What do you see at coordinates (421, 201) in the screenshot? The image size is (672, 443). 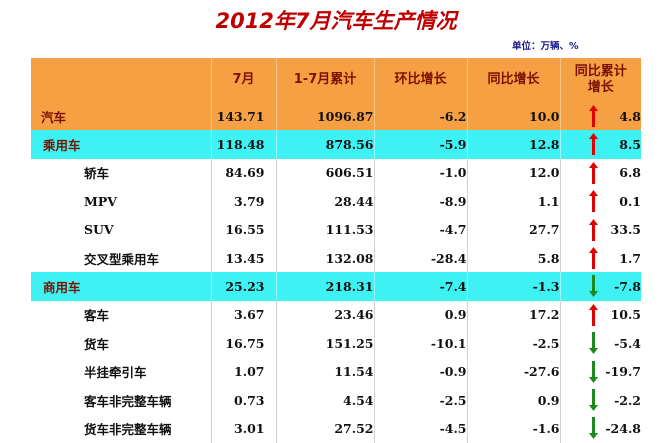 I see `cell-mom: -8.9` at bounding box center [421, 201].